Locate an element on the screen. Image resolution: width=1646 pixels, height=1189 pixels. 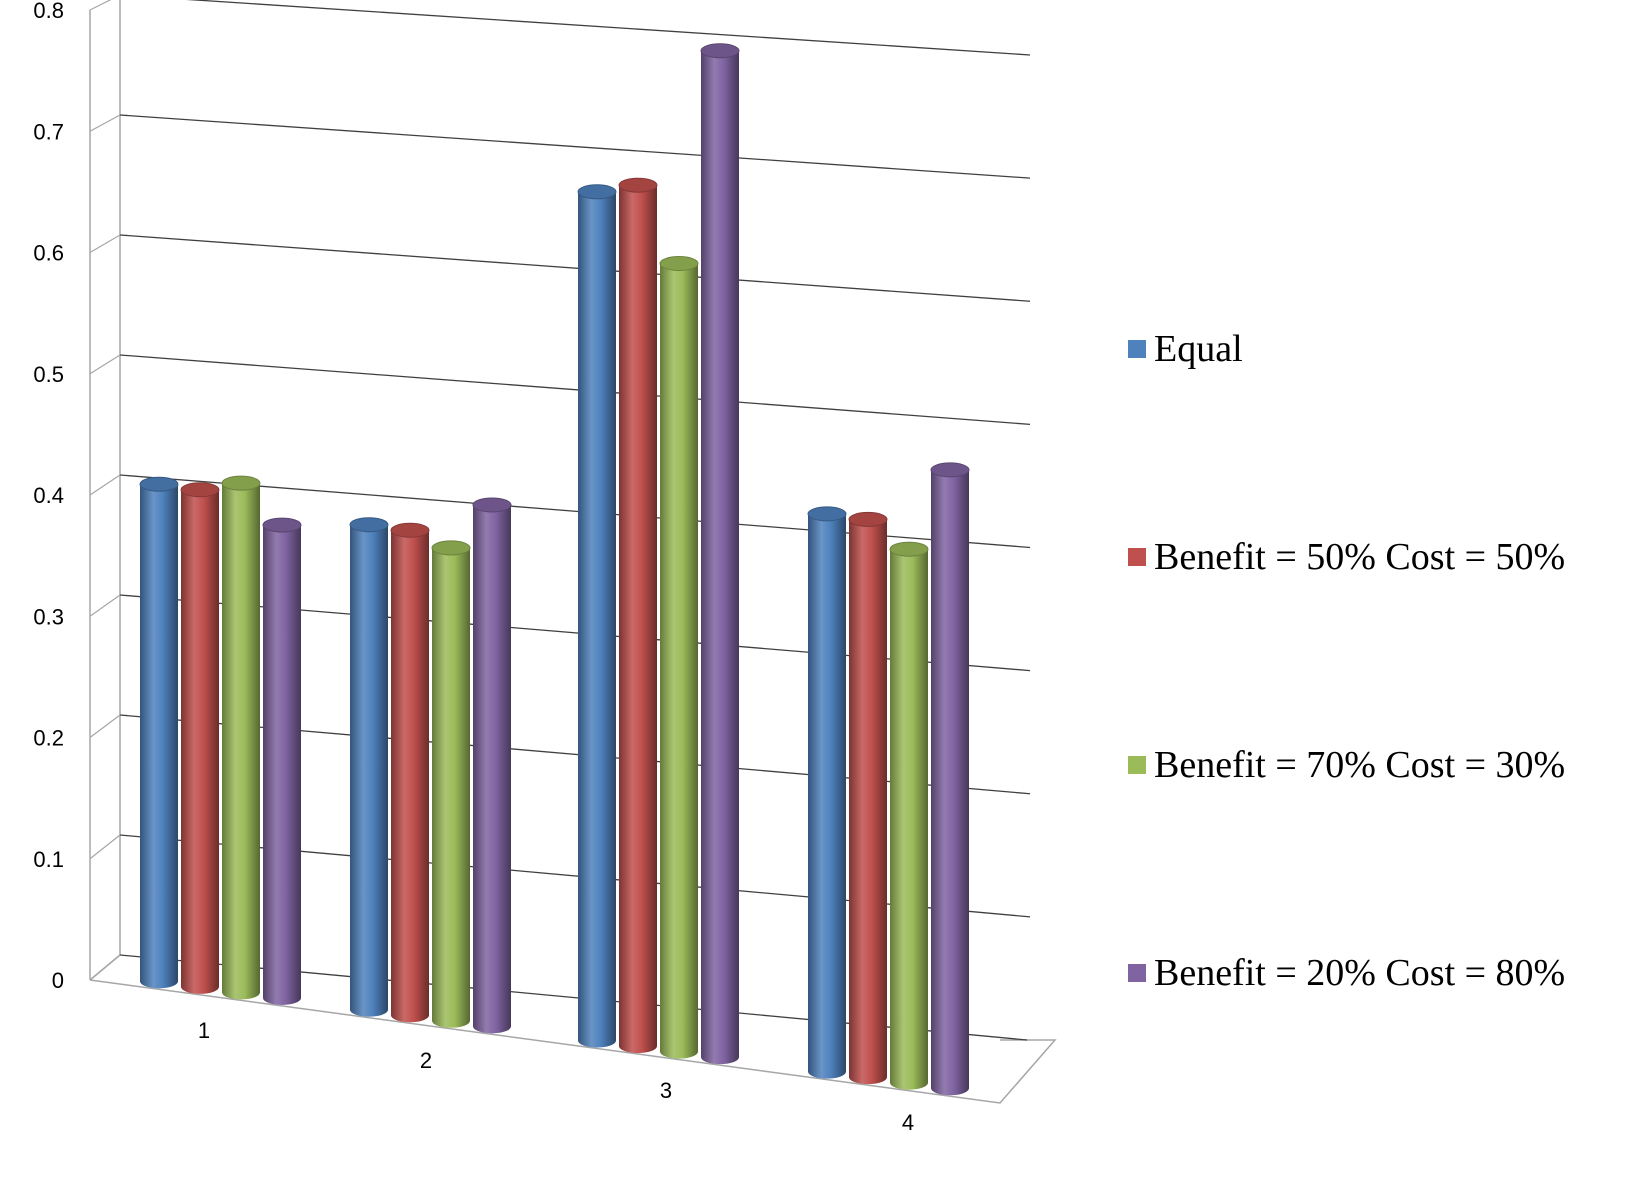
x-tick-label: 4 is located at coordinates (908, 1122).